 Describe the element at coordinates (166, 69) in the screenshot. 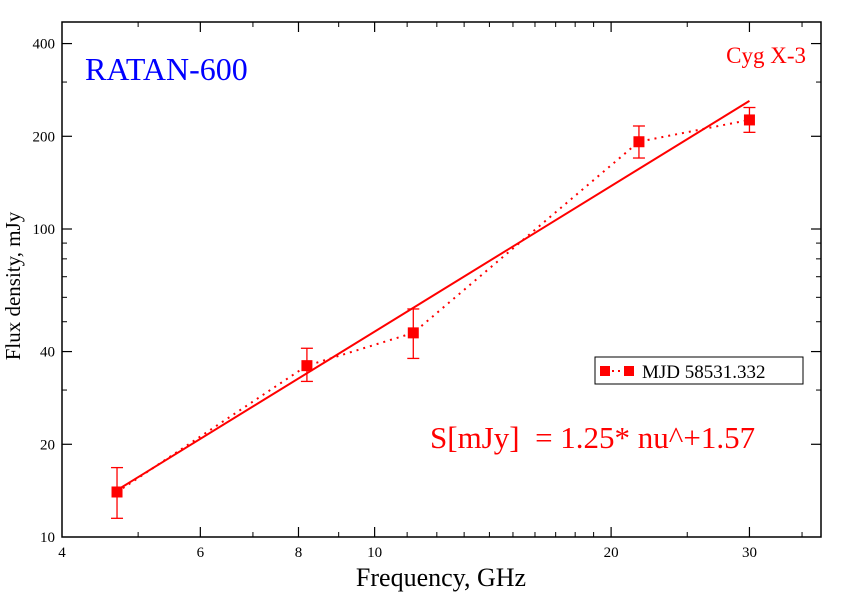

I see `chart-title: RATAN-600` at that location.